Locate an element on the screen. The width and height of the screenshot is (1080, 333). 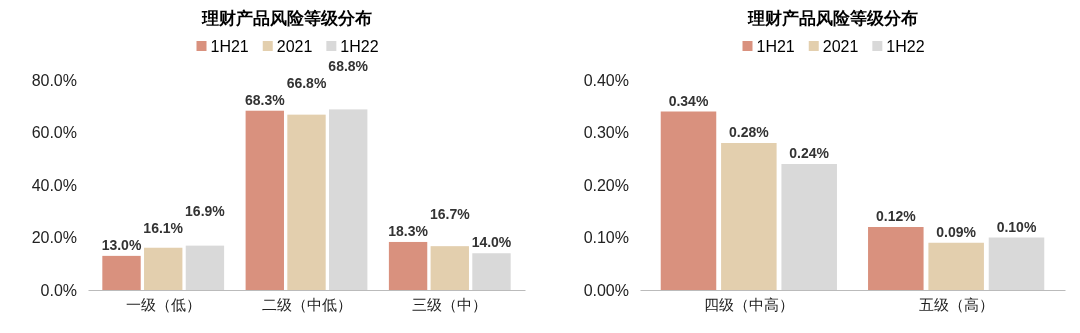
data-label: 16.1% is located at coordinates (163, 227).